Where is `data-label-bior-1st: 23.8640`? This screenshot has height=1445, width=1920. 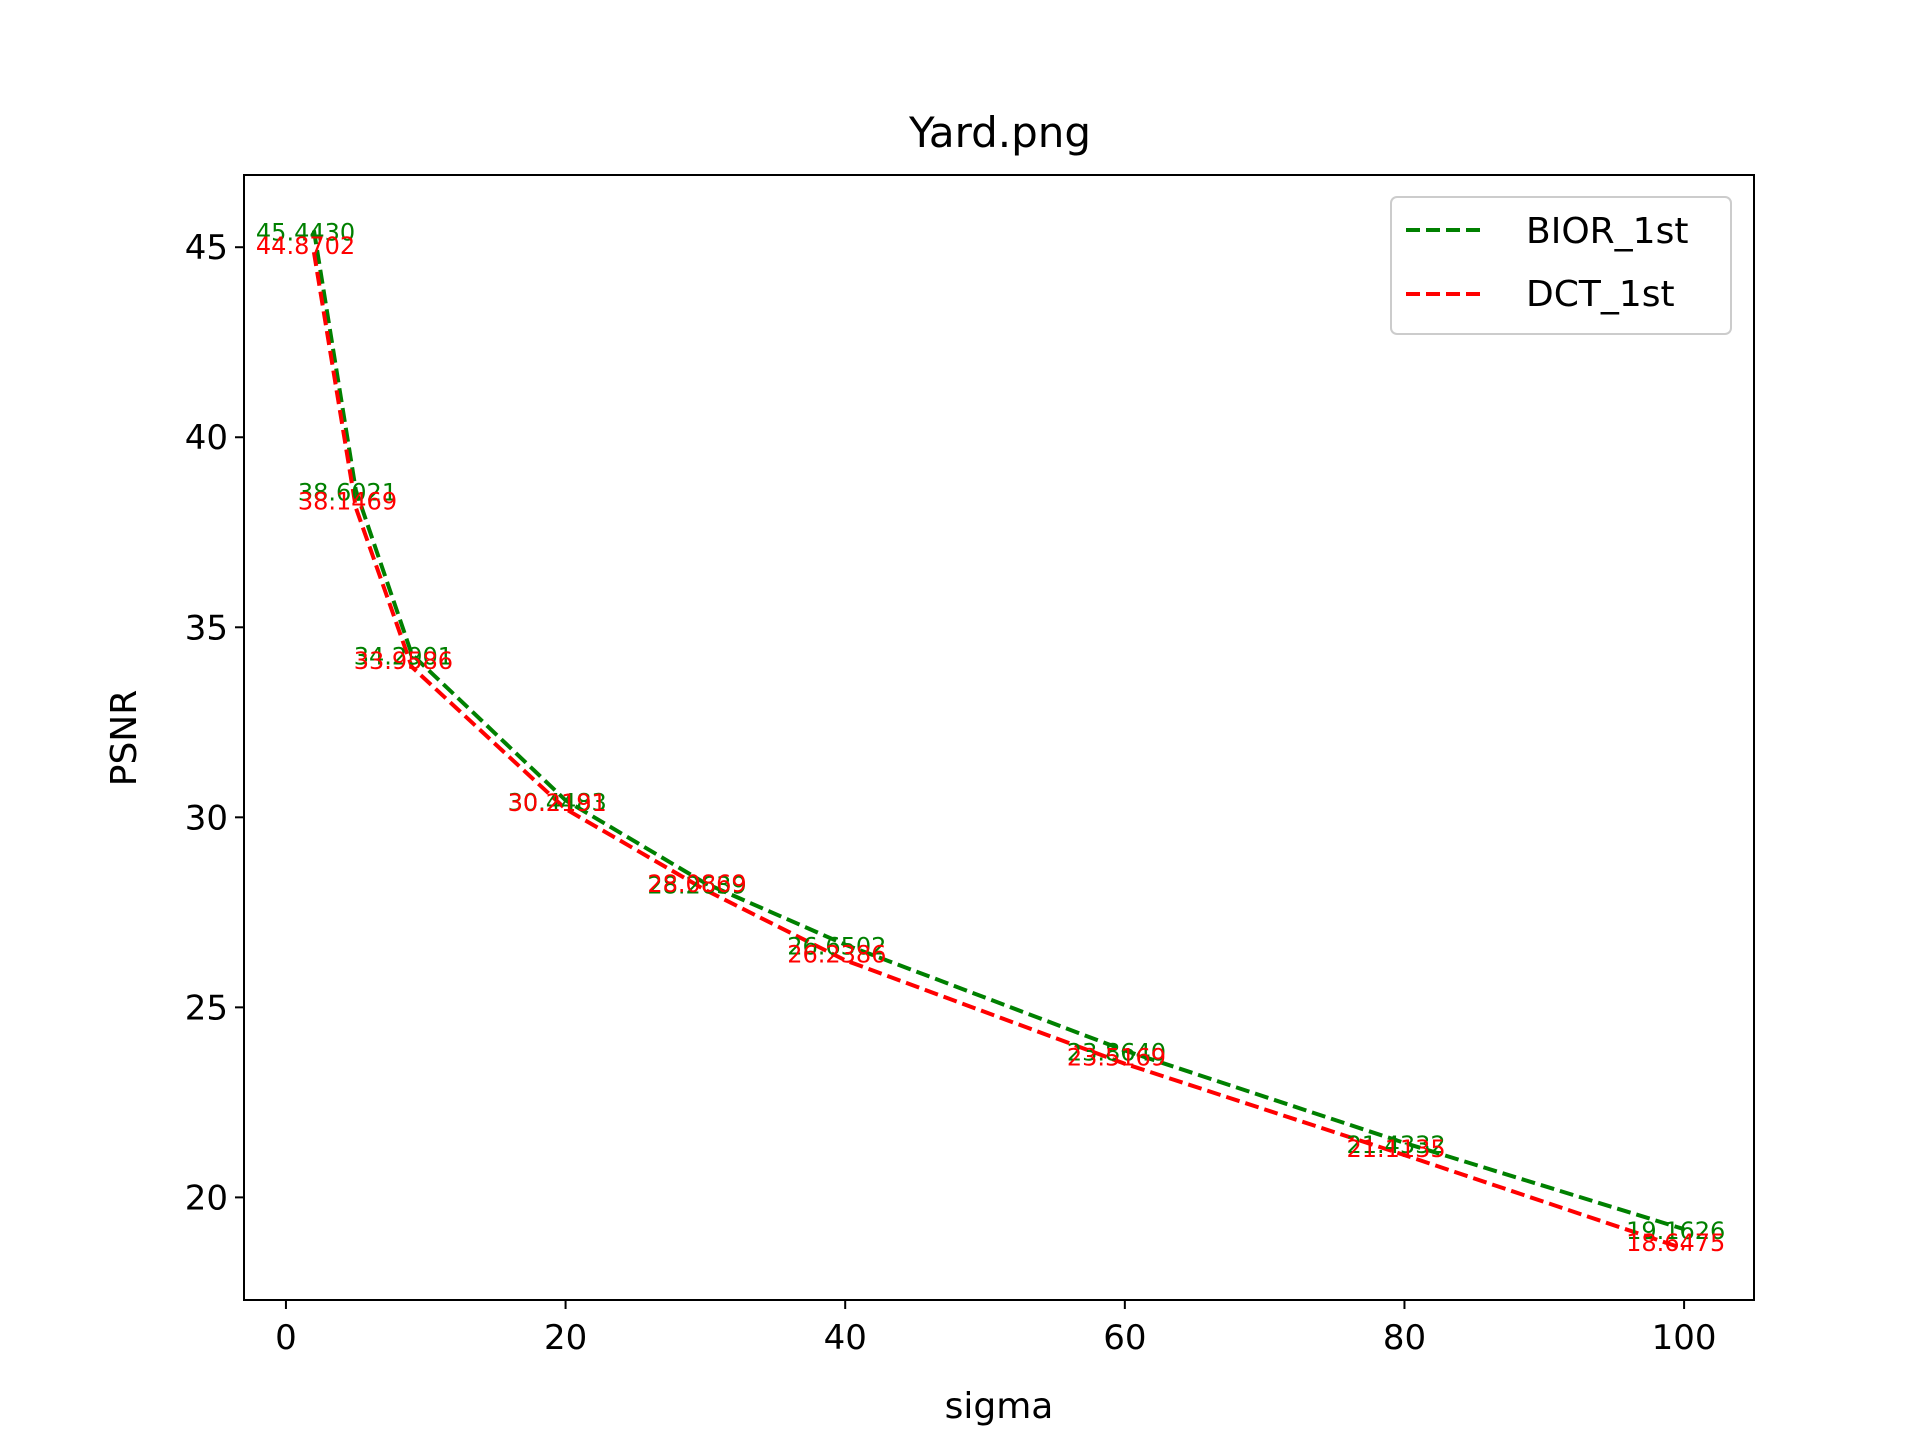 data-label-bior-1st: 23.8640 is located at coordinates (1116, 1053).